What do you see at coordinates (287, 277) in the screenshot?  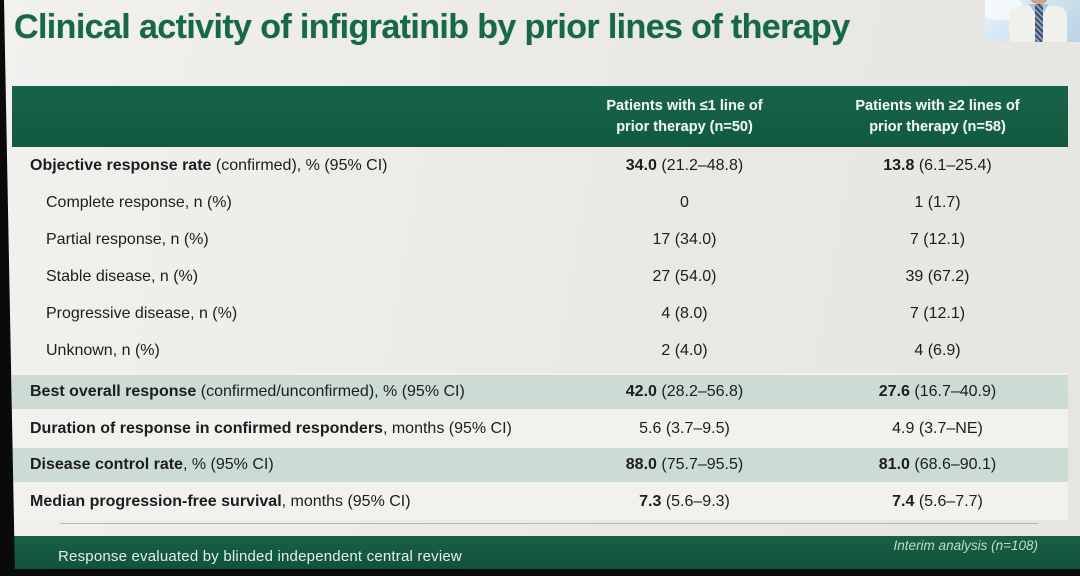 I see `row-label: Stable disease, n (%)` at bounding box center [287, 277].